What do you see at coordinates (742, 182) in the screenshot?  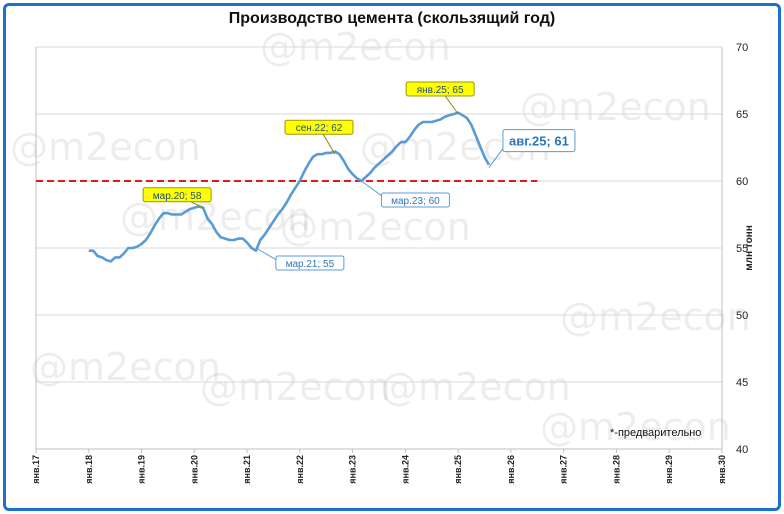 I see `y-tick-label: 60` at bounding box center [742, 182].